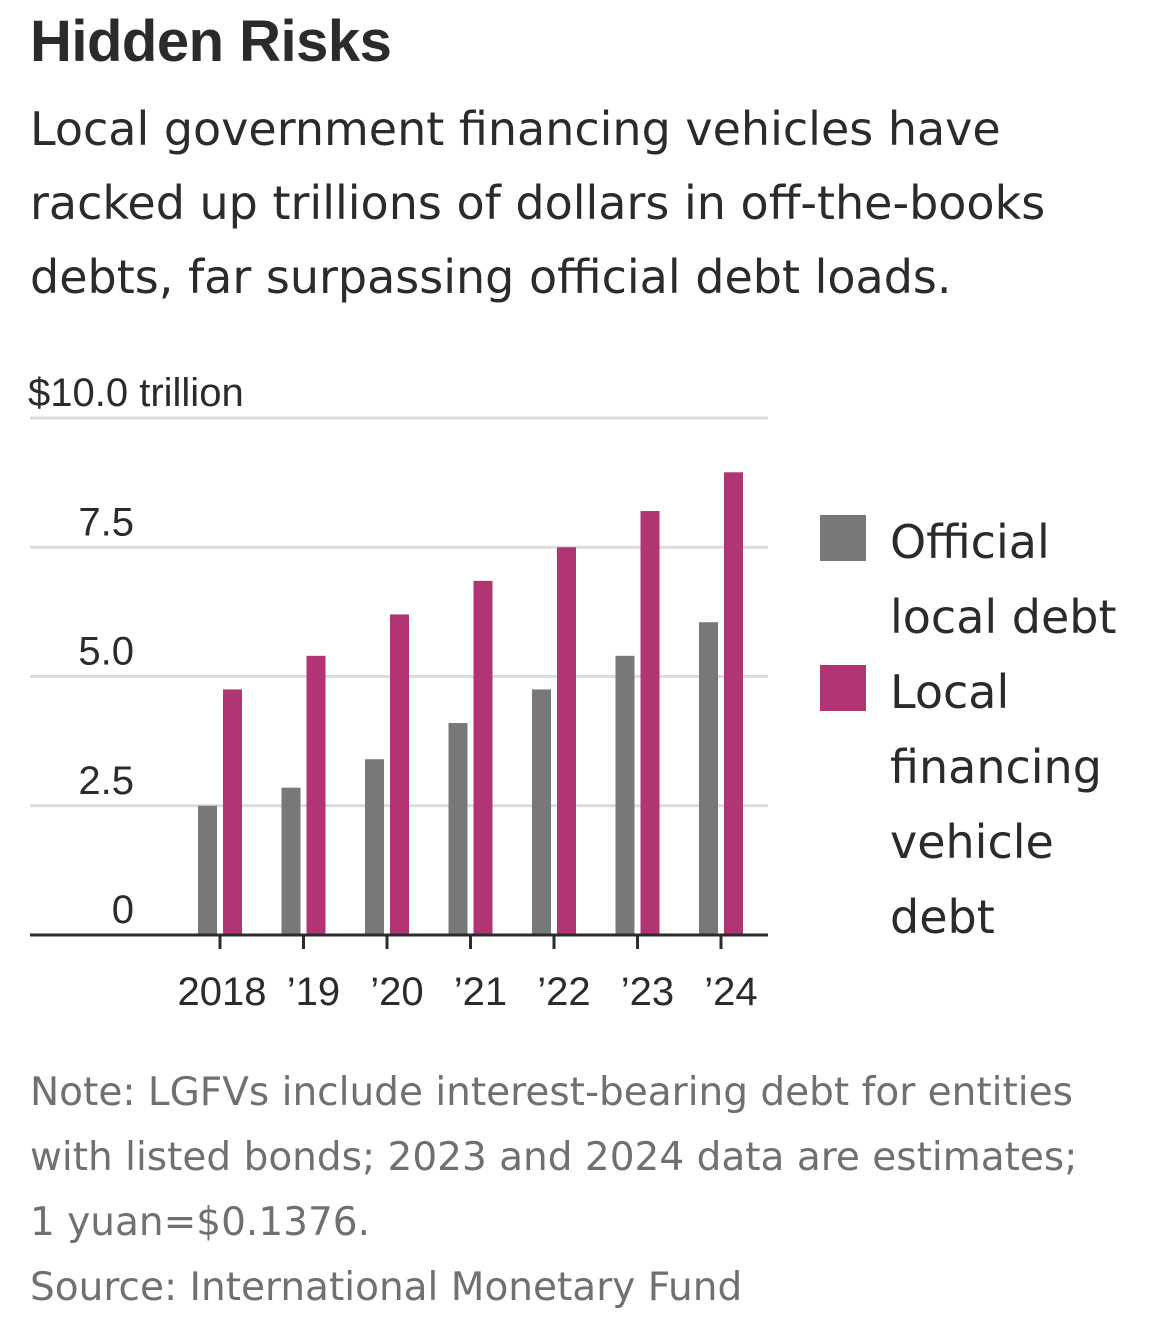  I want to click on legend-label-line: vehicle, so click(972, 842).